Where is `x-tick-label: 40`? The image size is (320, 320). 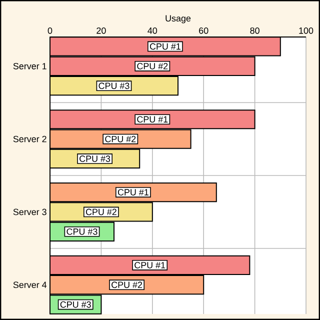
x-tick-label: 40 is located at coordinates (153, 30).